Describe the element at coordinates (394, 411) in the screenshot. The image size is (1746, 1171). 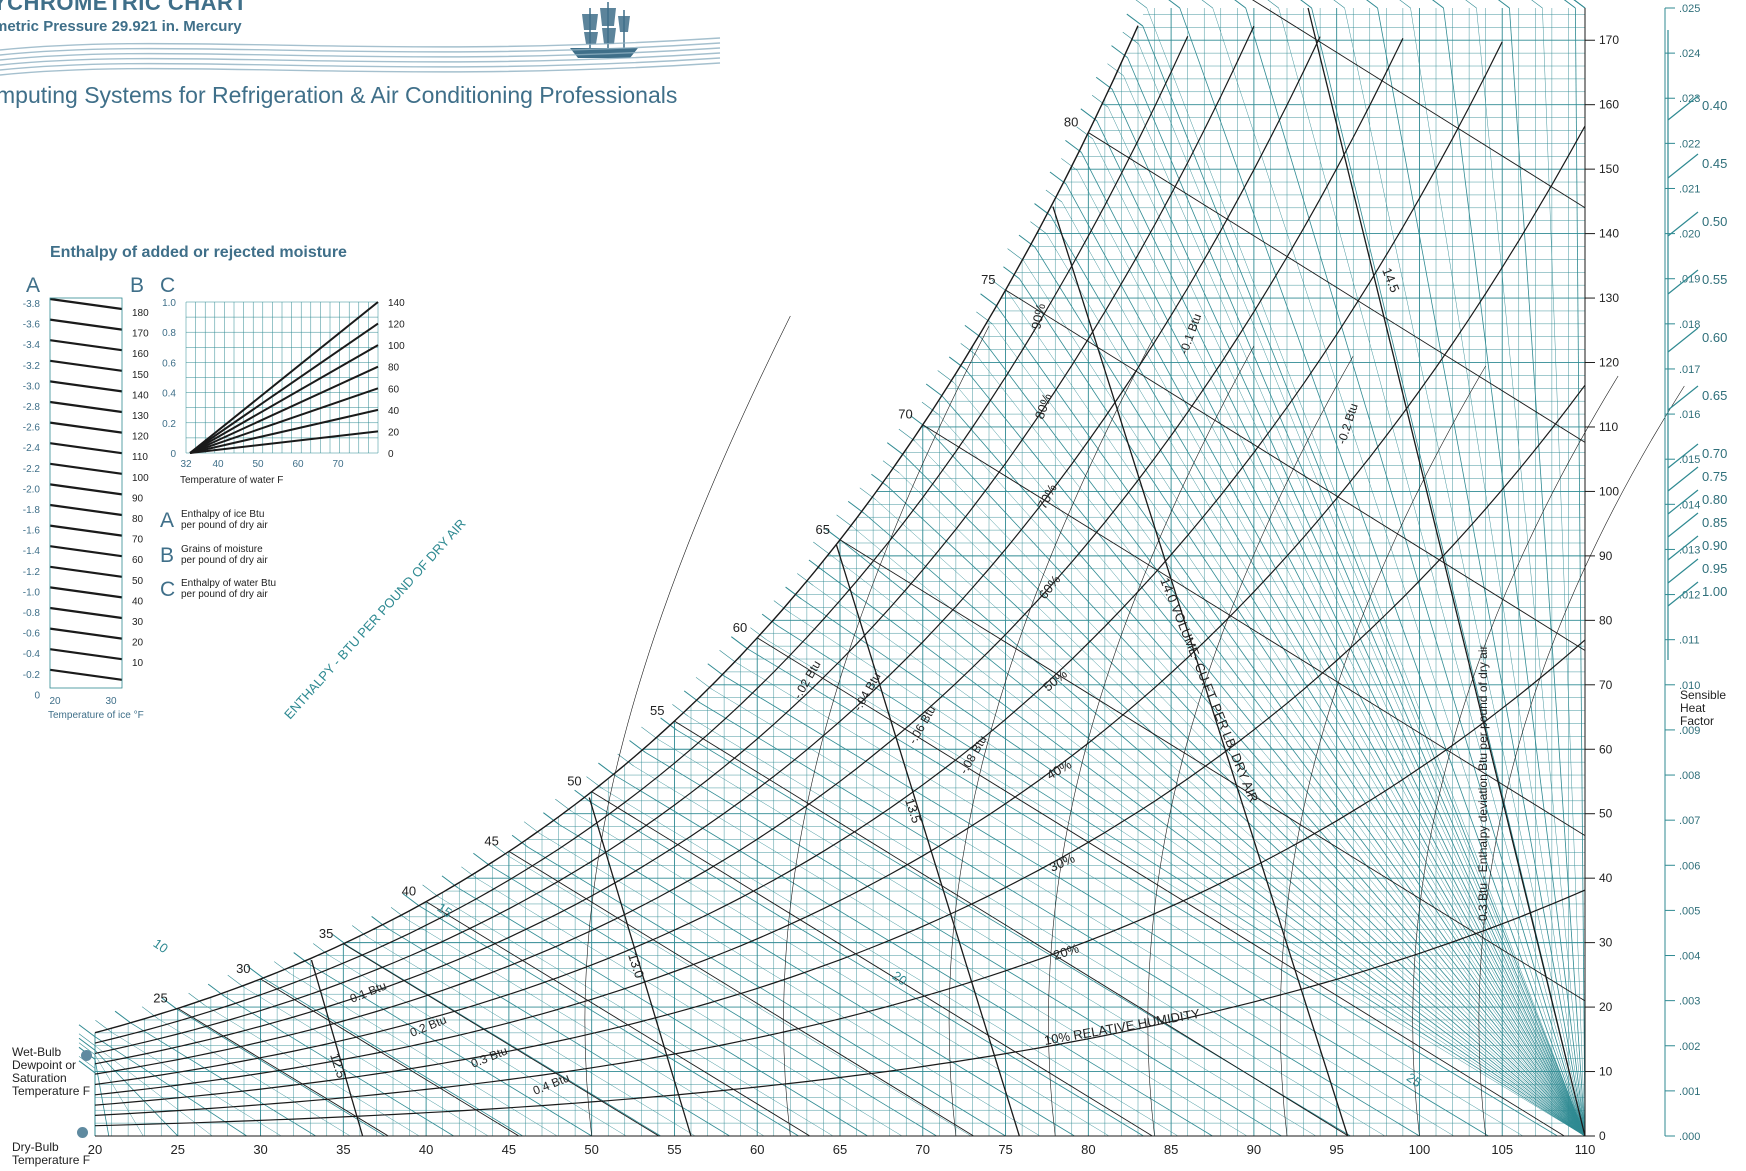
I see `inset-c-right-tick: 40` at that location.